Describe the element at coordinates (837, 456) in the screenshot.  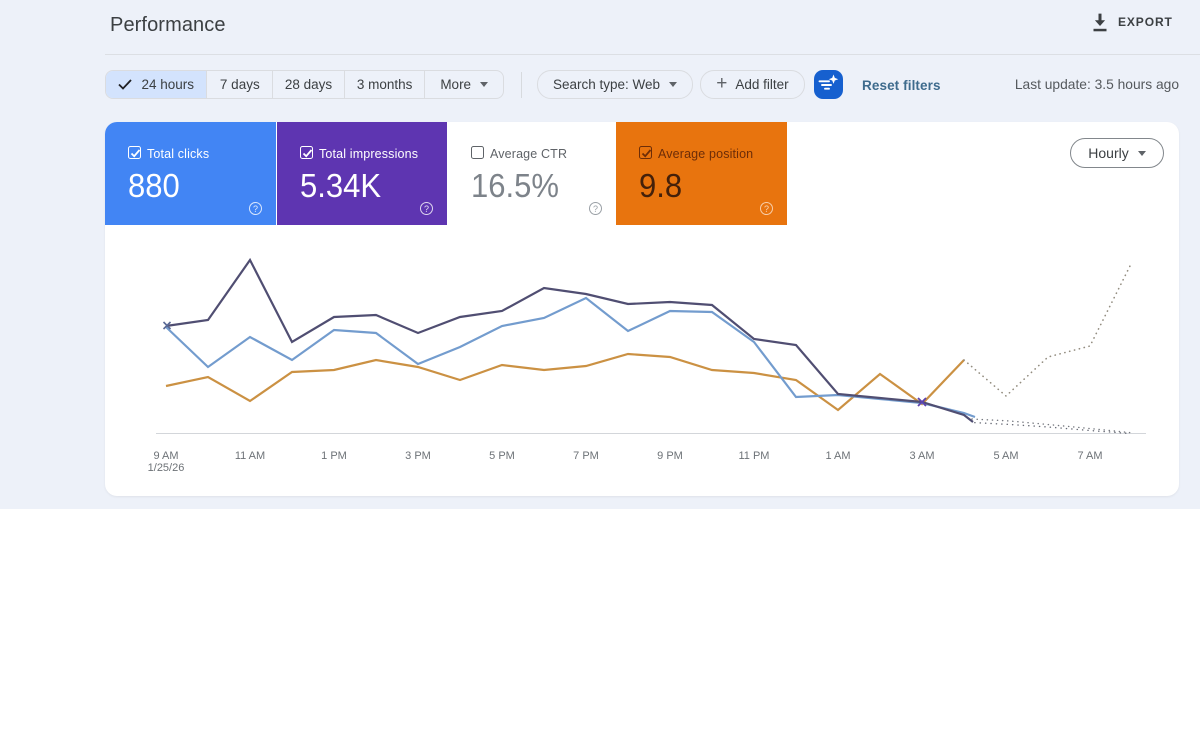
I see `svg-text: 1 AM` at that location.